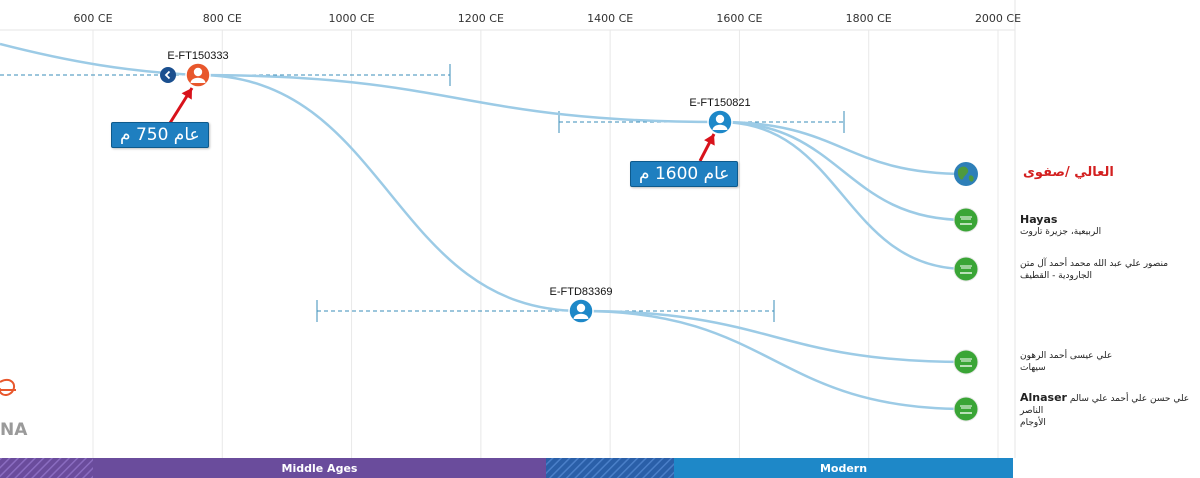  What do you see at coordinates (610, 18) in the screenshot?
I see `axis-tick-label: 1400 CE` at bounding box center [610, 18].